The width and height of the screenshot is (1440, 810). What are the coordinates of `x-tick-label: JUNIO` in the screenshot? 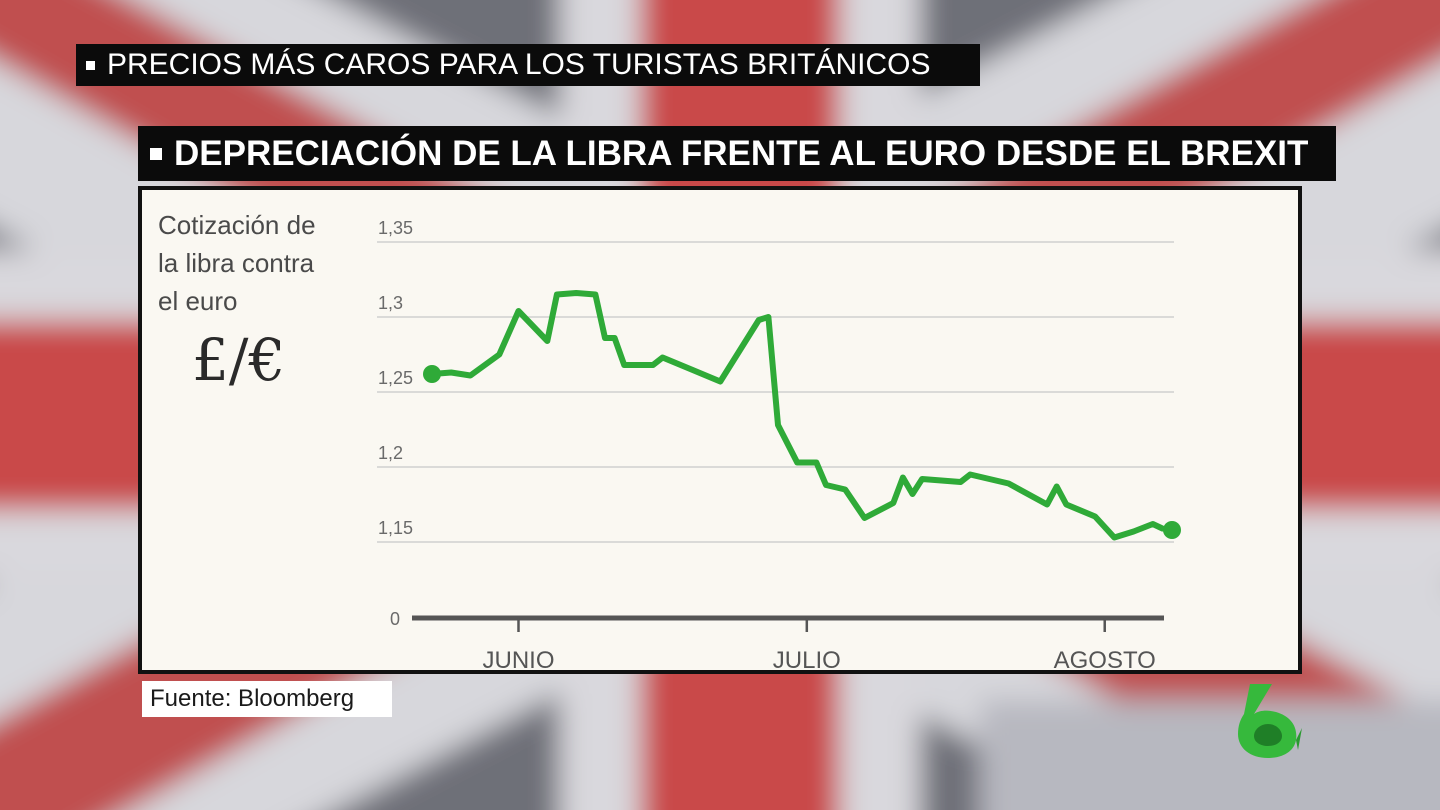 It's located at (518, 658).